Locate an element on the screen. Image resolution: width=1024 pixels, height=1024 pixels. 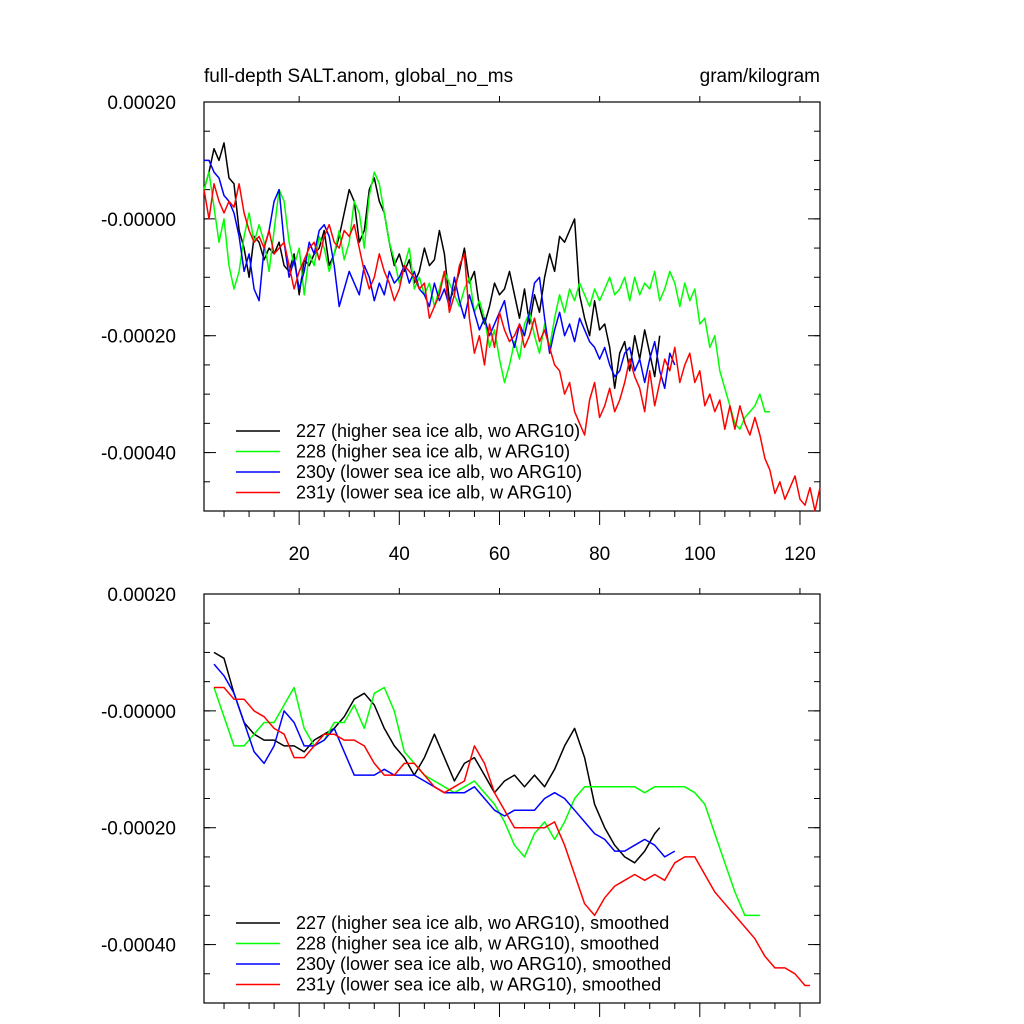
x-tick-label: 120 is located at coordinates (800, 554).